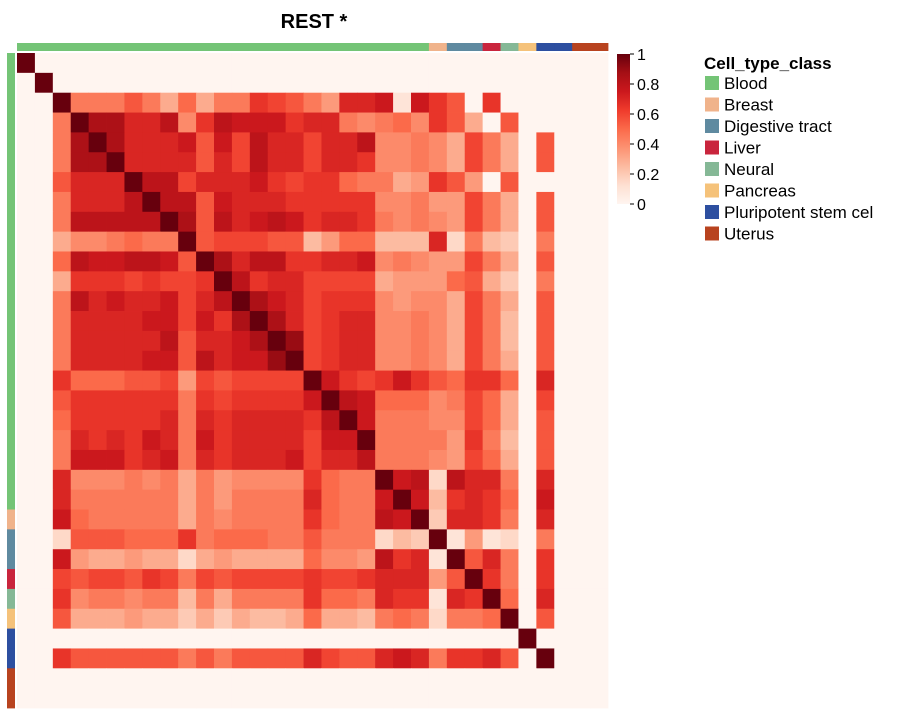 This screenshot has width=900, height=720. Describe the element at coordinates (748, 105) in the screenshot. I see `legend-label-1: Breast` at that location.